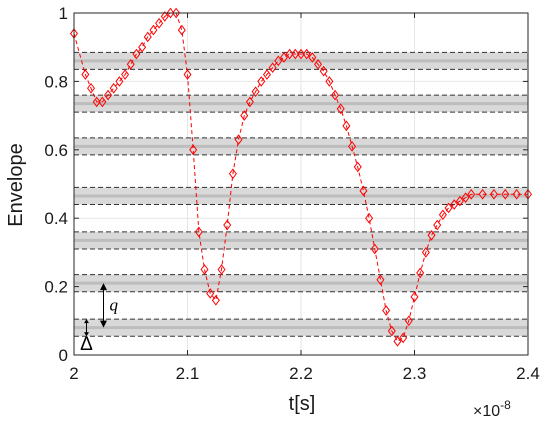 The width and height of the screenshot is (550, 430). Describe the element at coordinates (56, 81) in the screenshot. I see `y-tick-label: 0.8` at that location.